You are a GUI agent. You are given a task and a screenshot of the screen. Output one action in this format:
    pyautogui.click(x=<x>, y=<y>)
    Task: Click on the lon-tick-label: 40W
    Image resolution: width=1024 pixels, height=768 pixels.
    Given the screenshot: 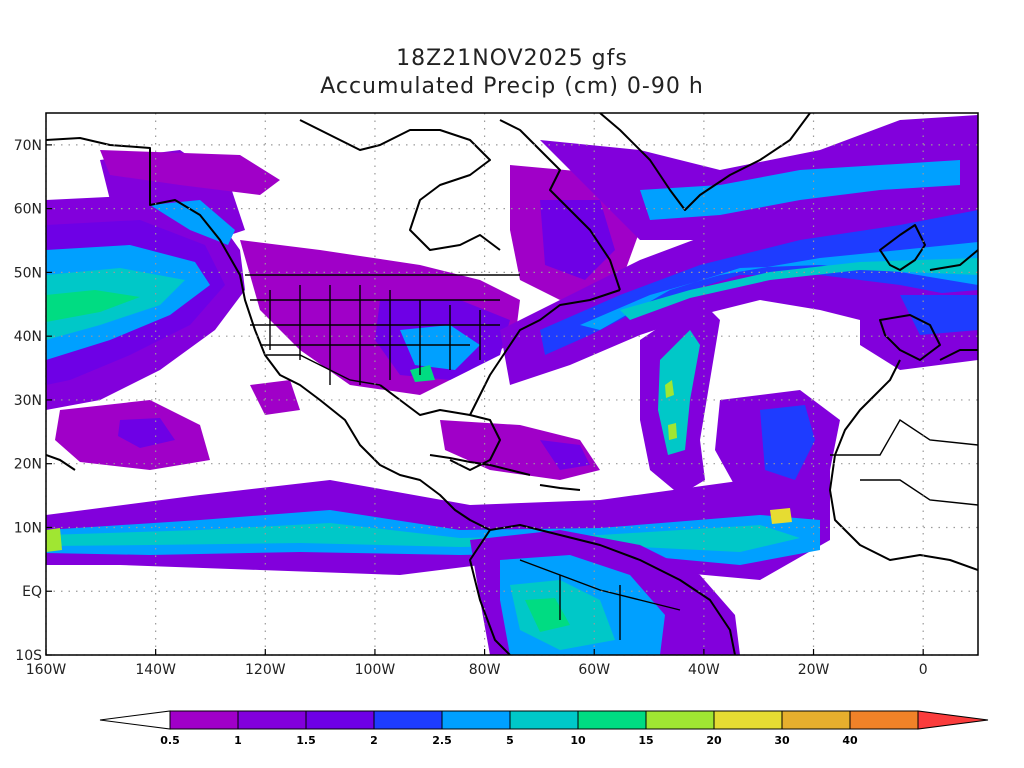 What is the action you would take?
    pyautogui.click(x=704, y=670)
    